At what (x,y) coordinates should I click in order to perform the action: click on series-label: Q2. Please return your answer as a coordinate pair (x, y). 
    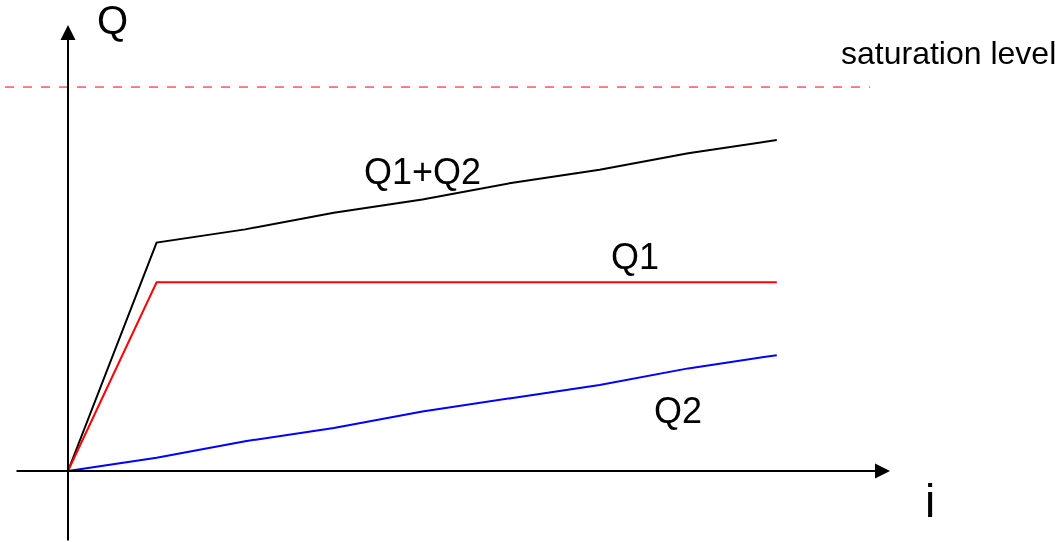
    Looking at the image, I should click on (678, 410).